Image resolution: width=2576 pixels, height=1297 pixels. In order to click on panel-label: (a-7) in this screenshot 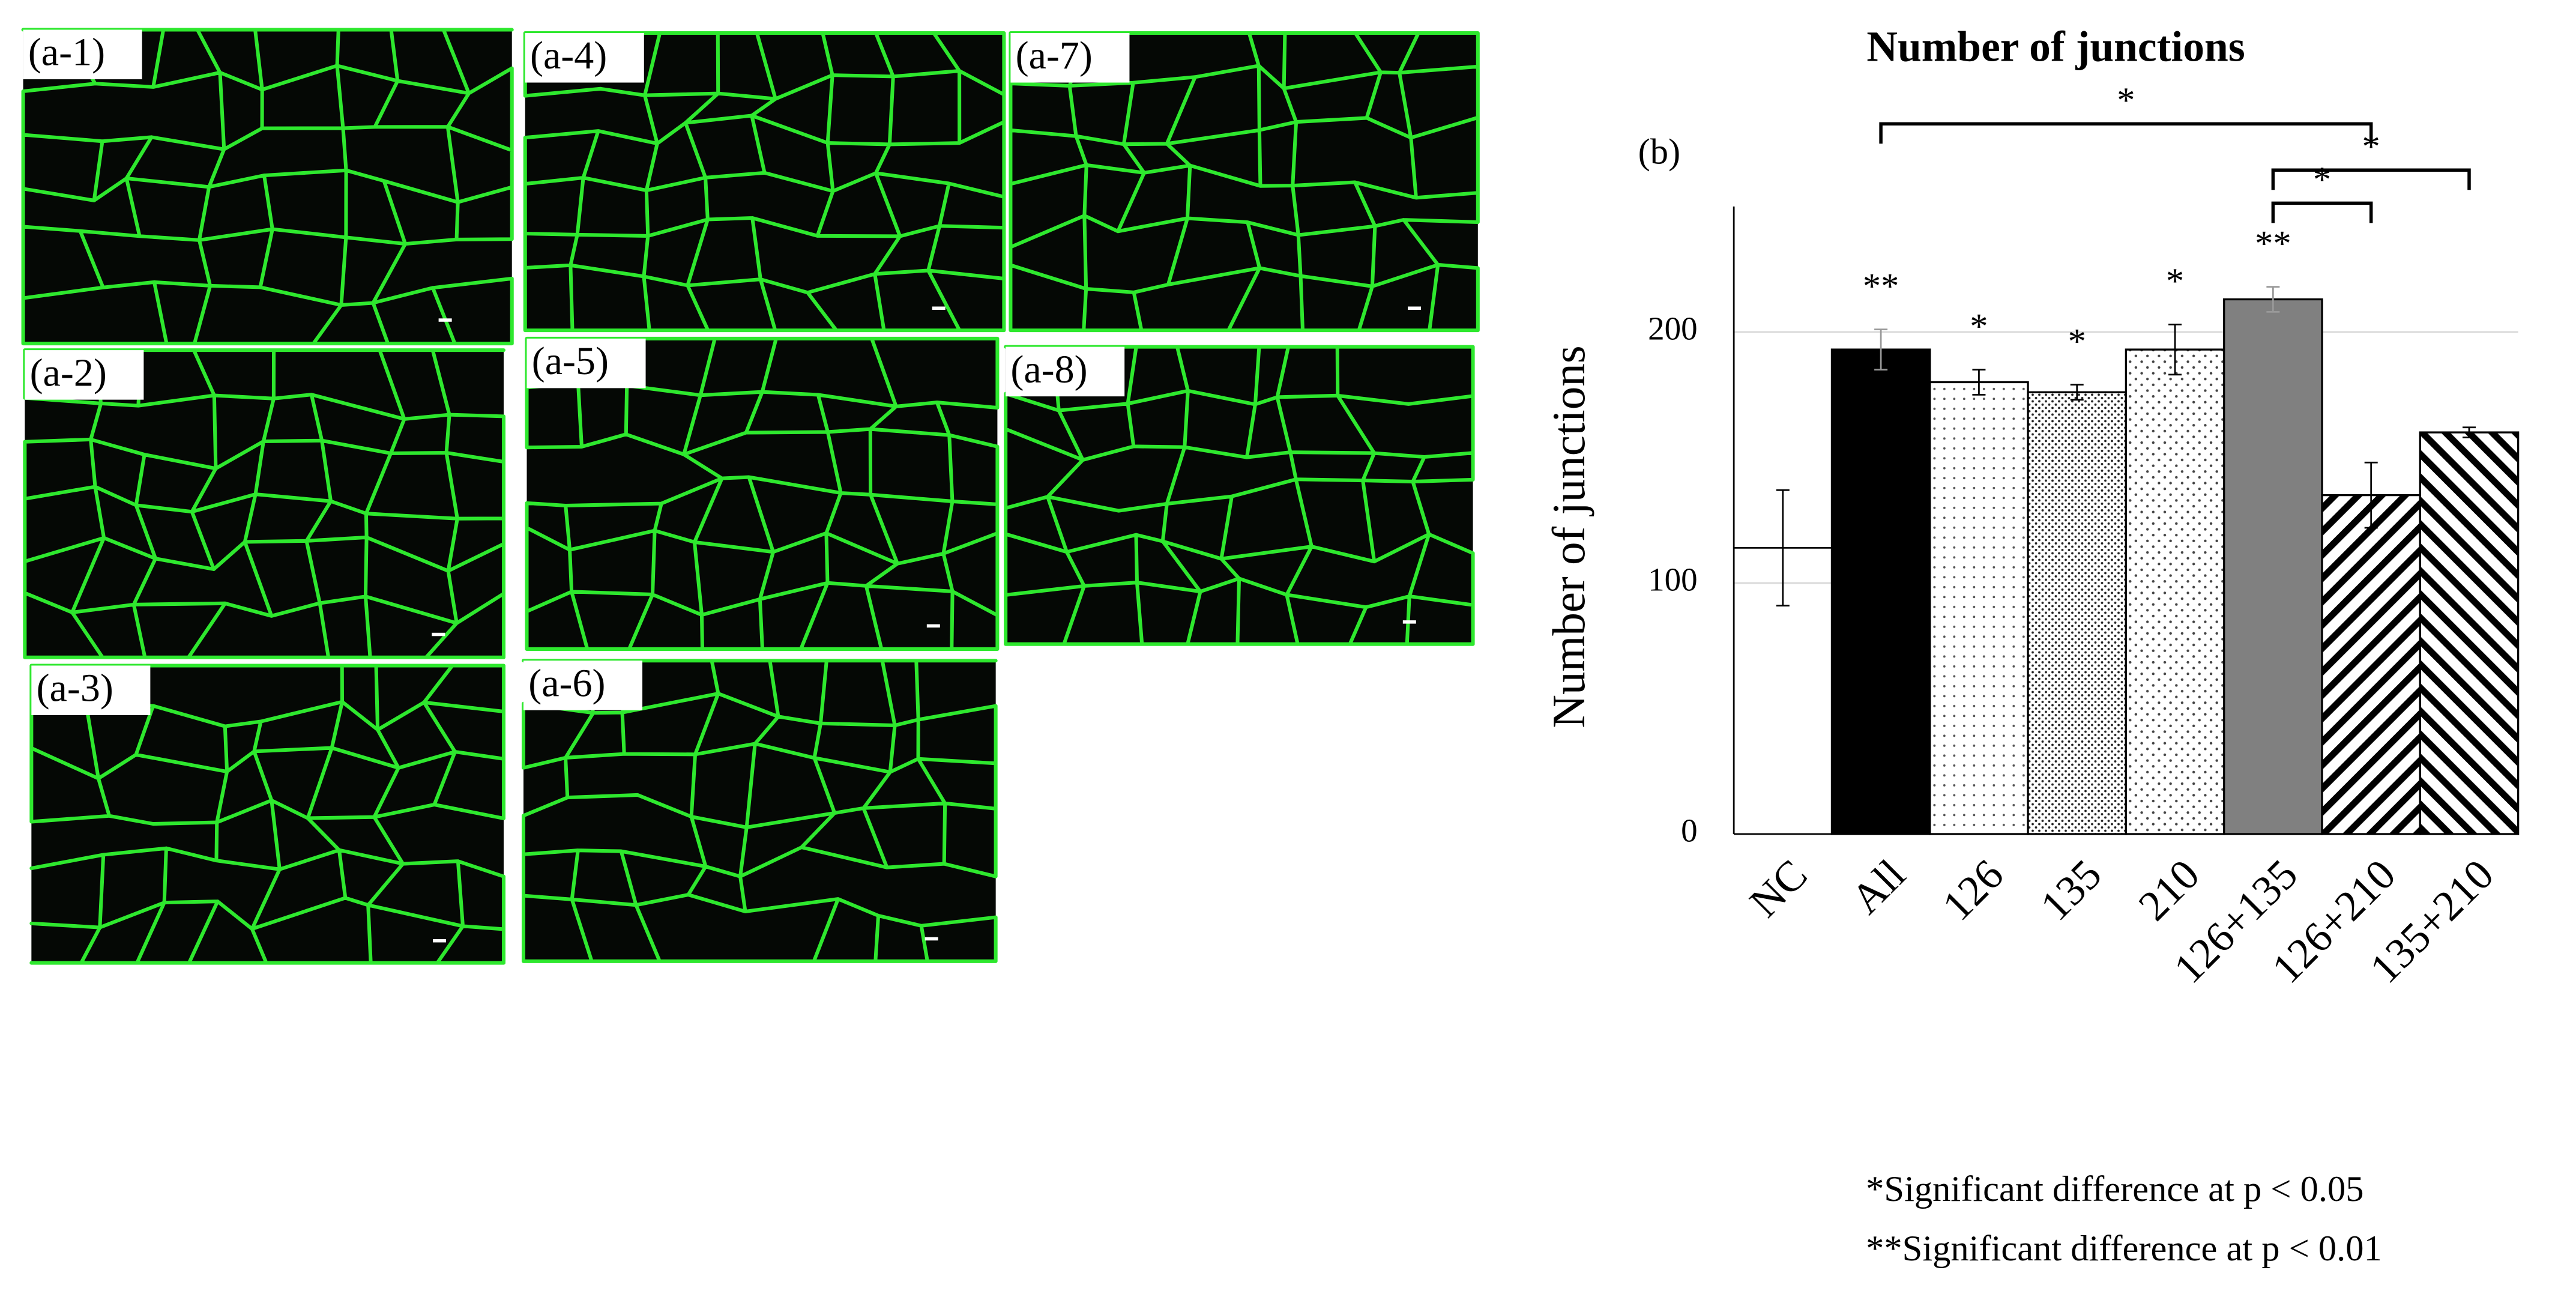, I will do `click(1054, 56)`.